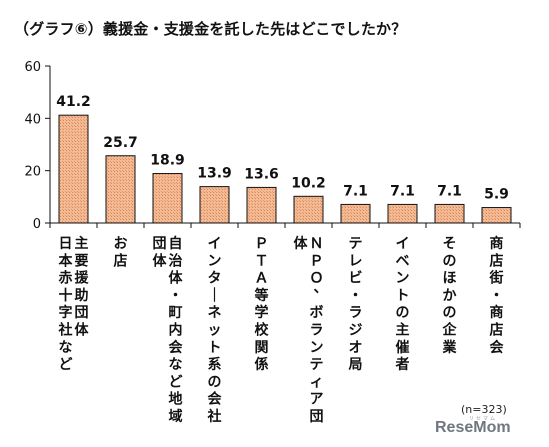 Image resolution: width=549 pixels, height=447 pixels. What do you see at coordinates (403, 304) in the screenshot?
I see `category-label: イベントの主催者` at bounding box center [403, 304].